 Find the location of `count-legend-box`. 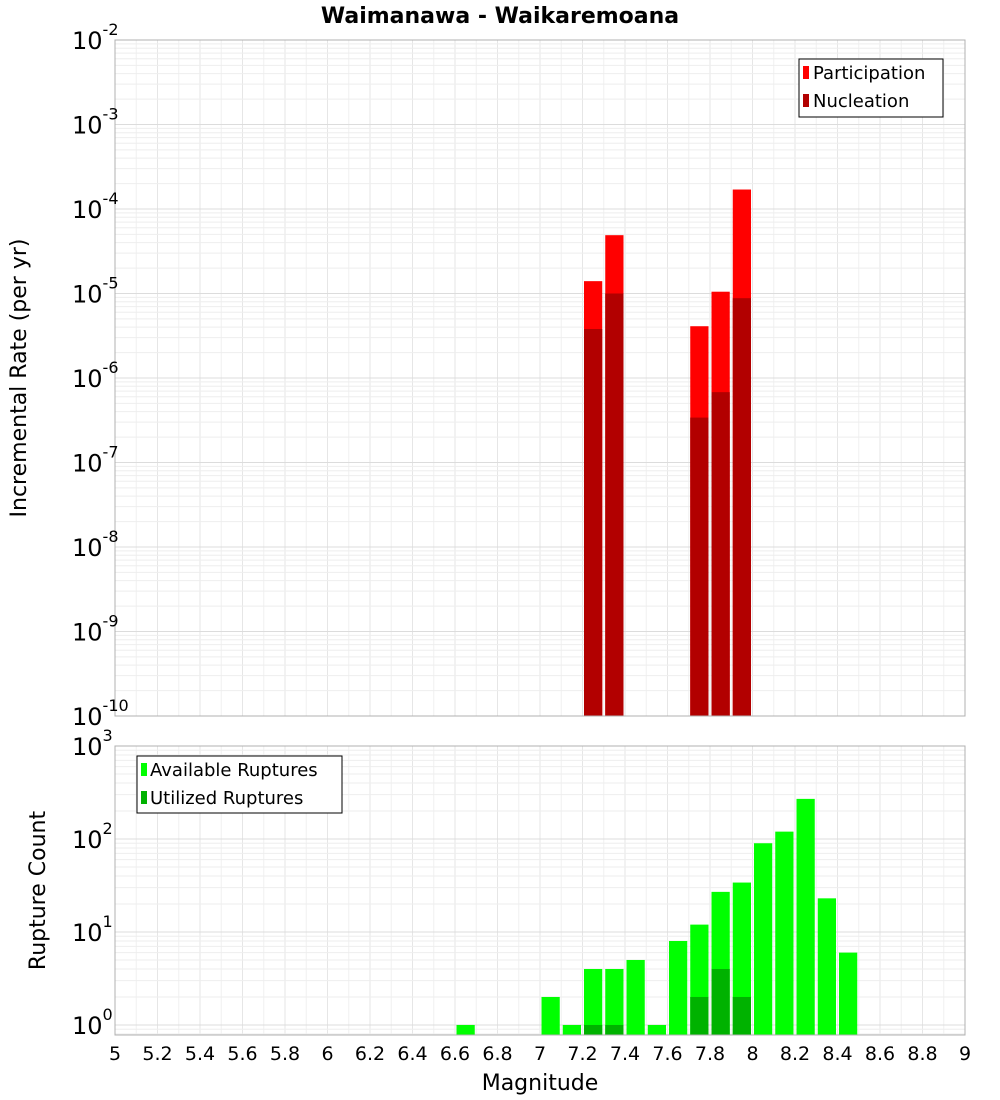

count-legend-box is located at coordinates (239, 784).